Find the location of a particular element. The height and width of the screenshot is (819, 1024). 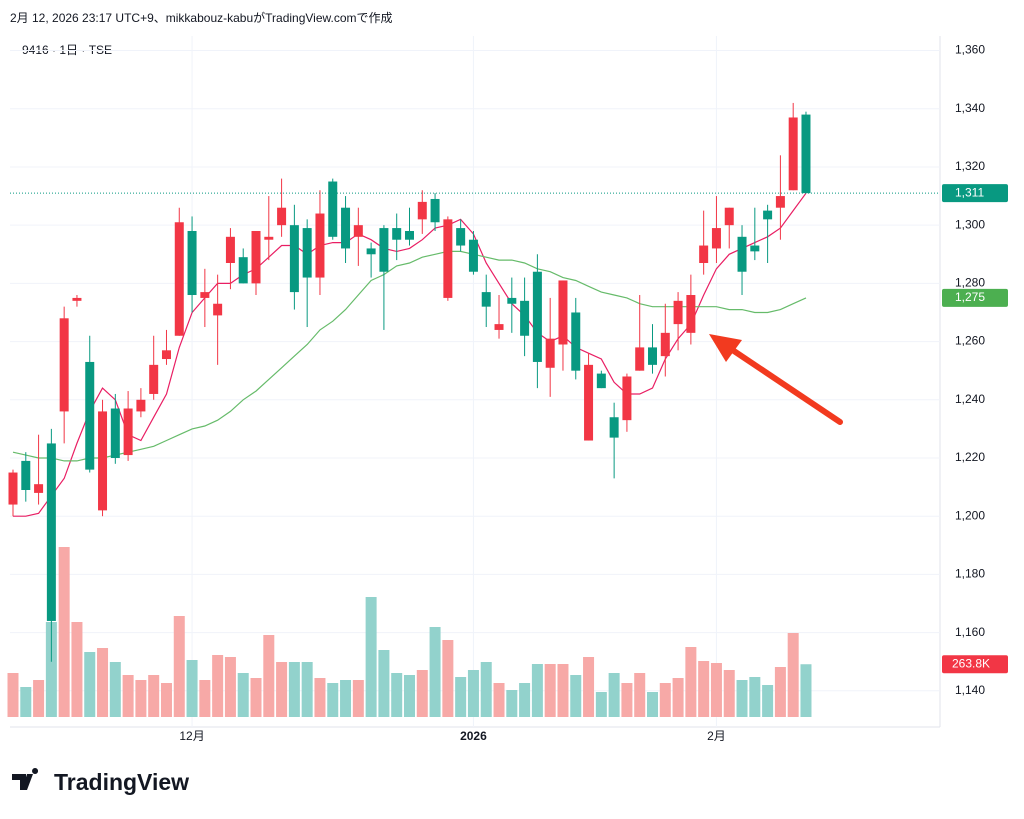

y-tick-label: 1,340 is located at coordinates (970, 108).